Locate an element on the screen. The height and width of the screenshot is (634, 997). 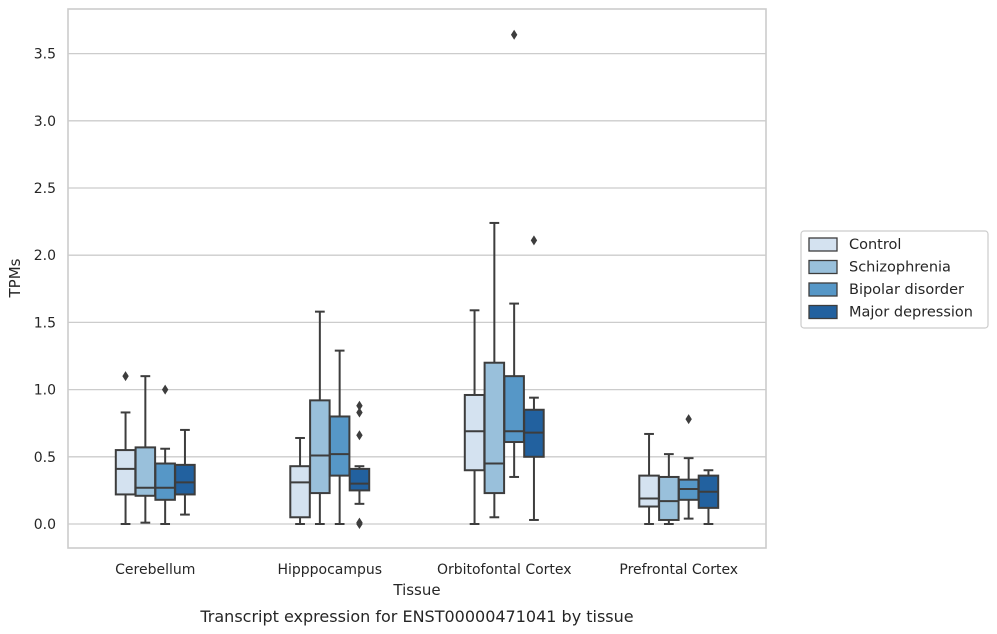
legend-label: Major depression is located at coordinates (911, 313).